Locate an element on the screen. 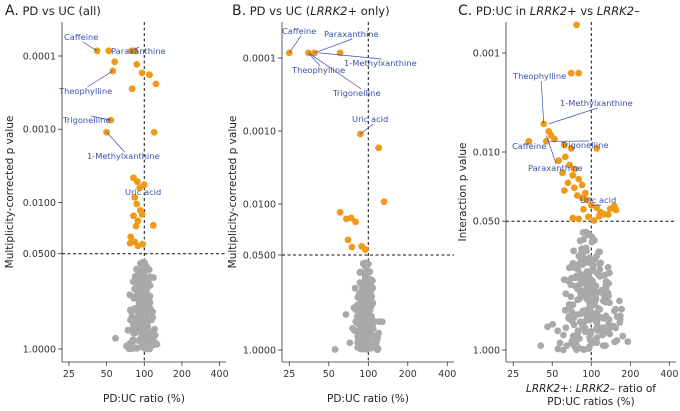  panel-a-significant-points is located at coordinates (126, 148).